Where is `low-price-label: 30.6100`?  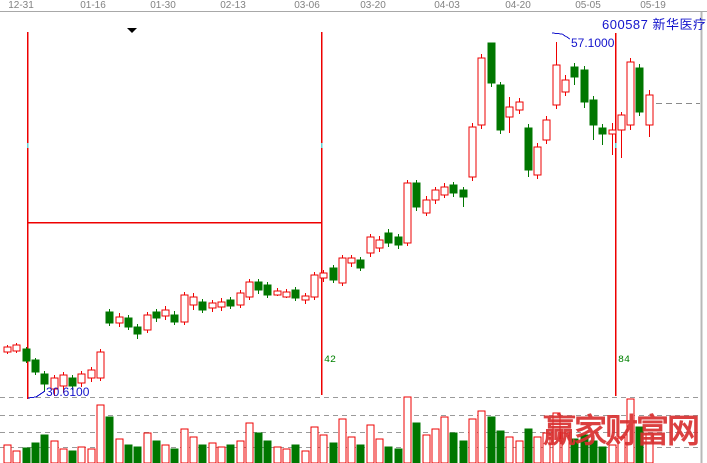
low-price-label: 30.6100 is located at coordinates (68, 392).